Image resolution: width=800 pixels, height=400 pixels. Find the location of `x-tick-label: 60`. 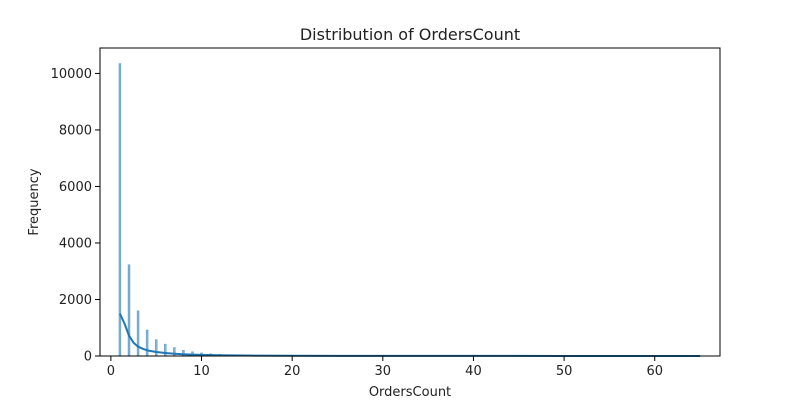

x-tick-label: 60 is located at coordinates (654, 371).